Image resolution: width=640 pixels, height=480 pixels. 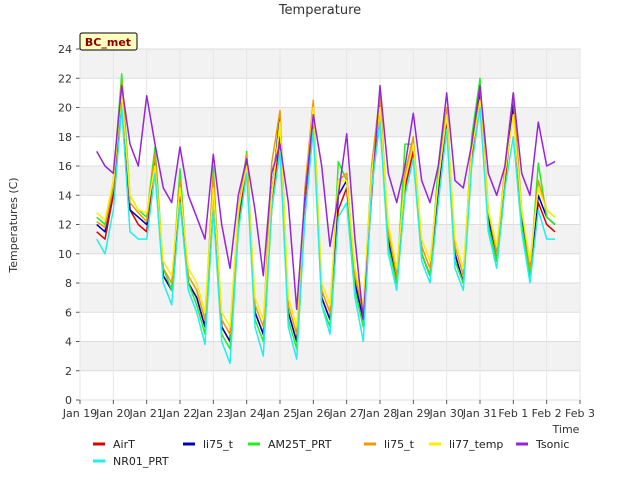 What do you see at coordinates (445, 413) in the screenshot?
I see `x-tick-label: Jan 30` at bounding box center [445, 413].